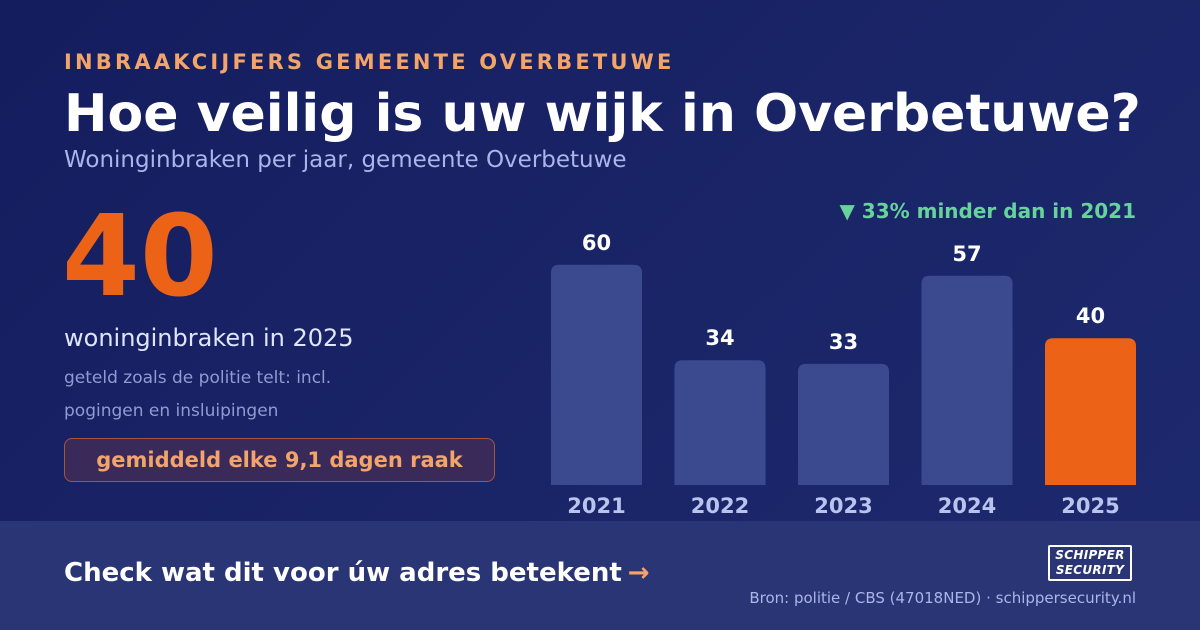  Describe the element at coordinates (596, 243) in the screenshot. I see `value-label-2021: 60` at that location.